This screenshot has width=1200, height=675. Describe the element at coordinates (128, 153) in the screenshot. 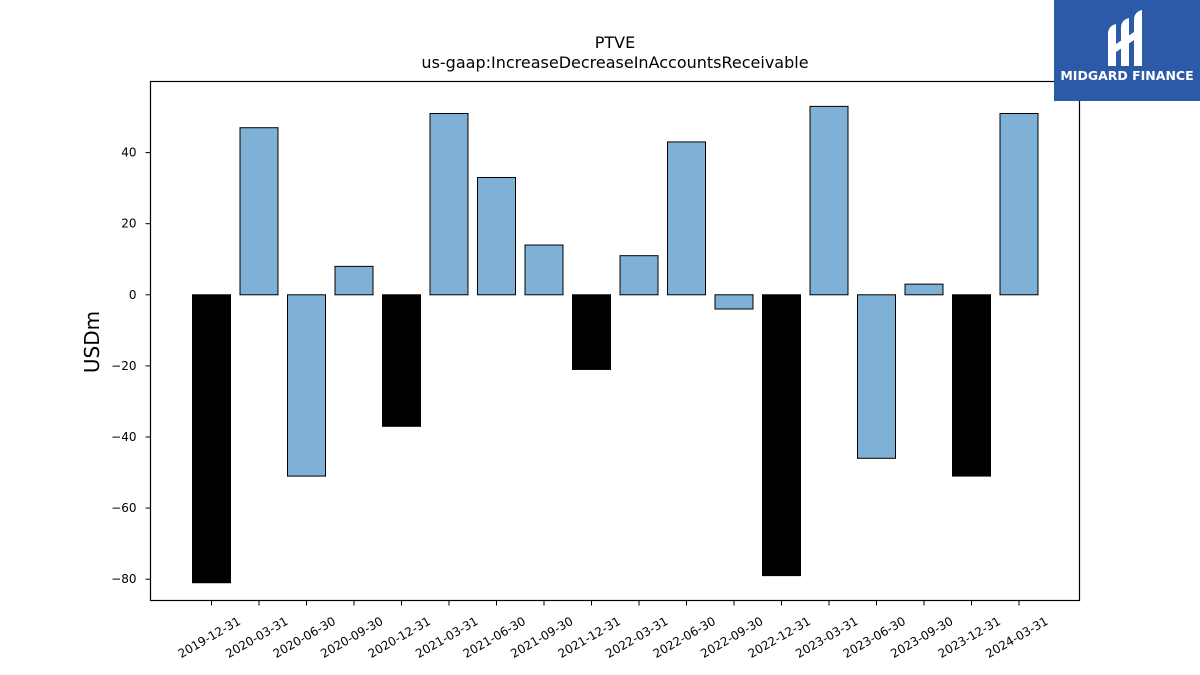

I see `y-tick-label: 40` at that location.